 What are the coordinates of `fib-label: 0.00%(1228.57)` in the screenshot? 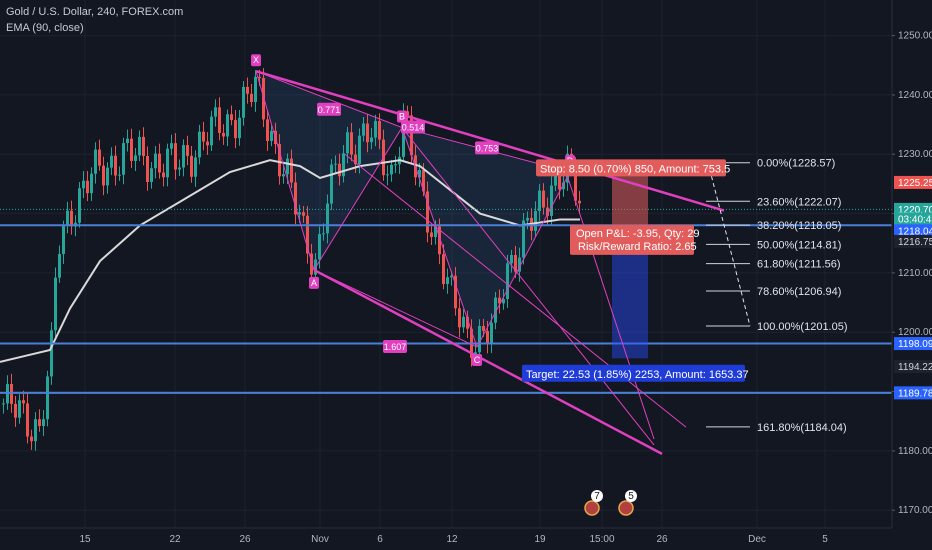 It's located at (796, 164).